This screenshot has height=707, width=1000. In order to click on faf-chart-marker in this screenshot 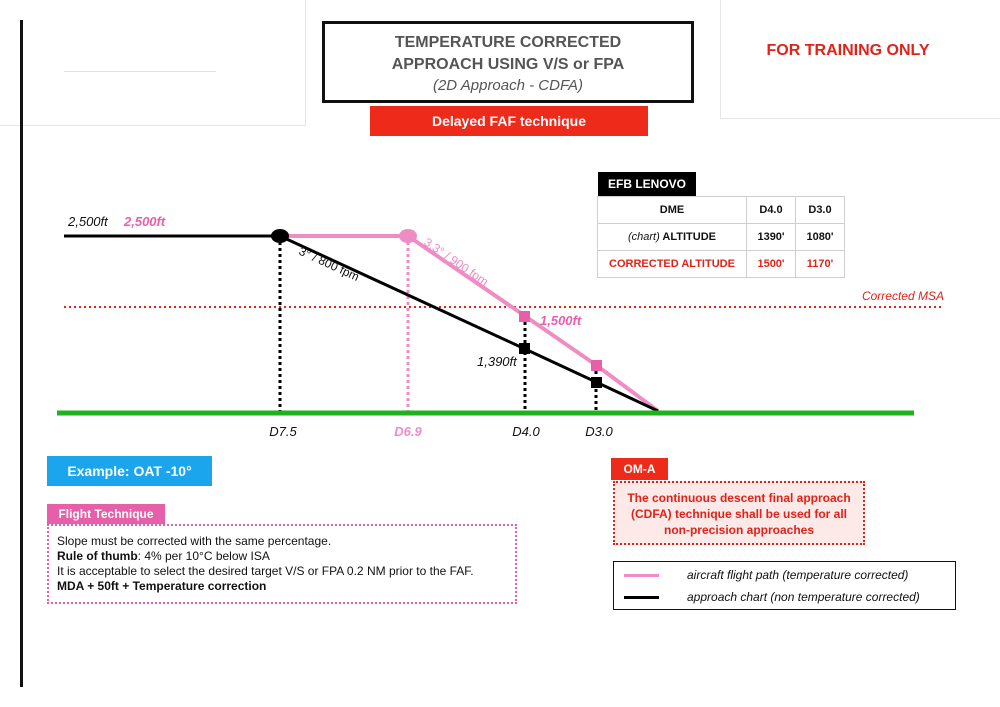, I will do `click(280, 236)`.